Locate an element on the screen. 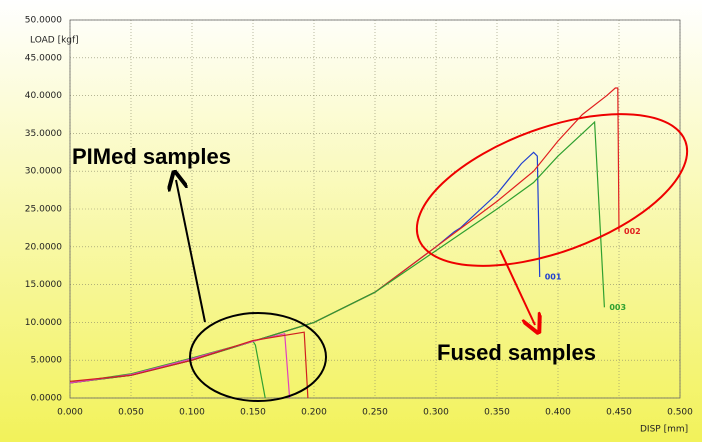 Image resolution: width=702 pixels, height=442 pixels. x-tick-label: 0.100 is located at coordinates (192, 413).